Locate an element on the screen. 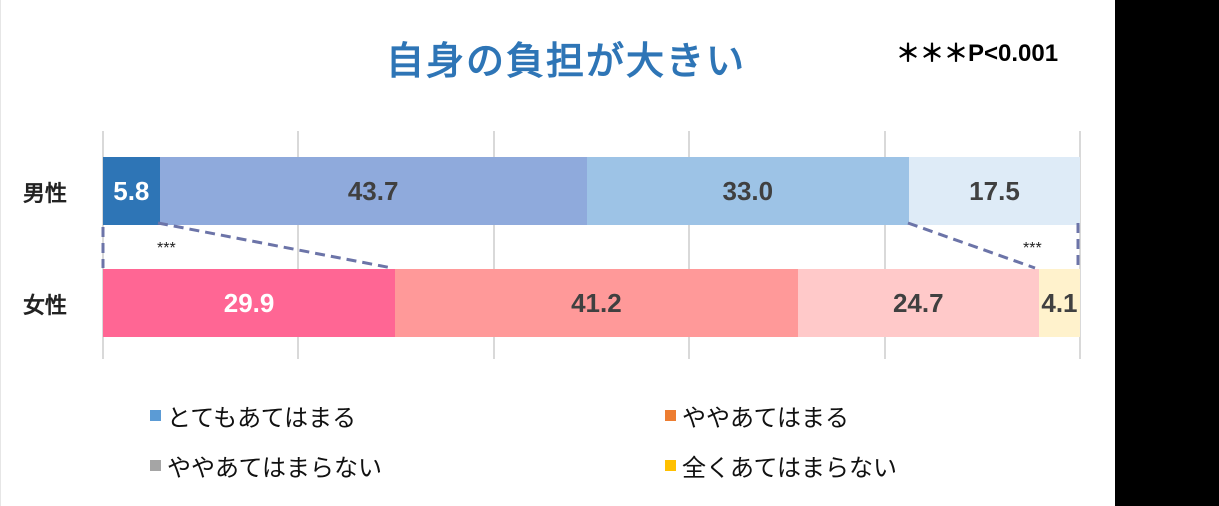  value-label: 4.1 is located at coordinates (1059, 302).